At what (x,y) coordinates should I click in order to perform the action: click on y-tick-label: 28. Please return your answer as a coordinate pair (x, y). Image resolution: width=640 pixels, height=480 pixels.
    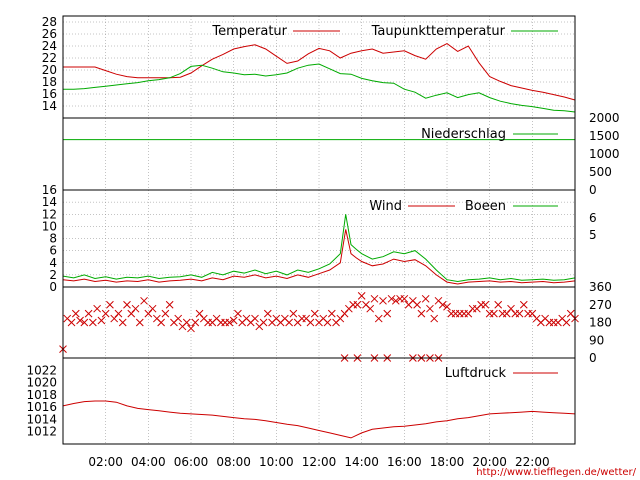
    Looking at the image, I should click on (49, 22).